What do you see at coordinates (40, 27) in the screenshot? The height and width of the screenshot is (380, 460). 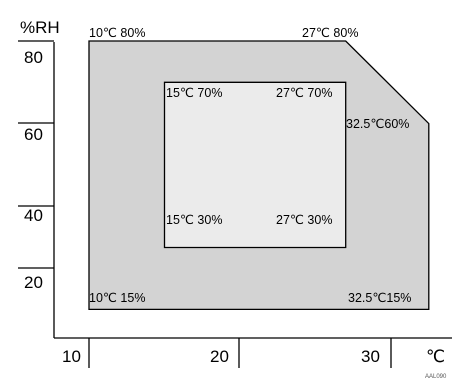 I see `y-axis-unit: %RH` at bounding box center [40, 27].